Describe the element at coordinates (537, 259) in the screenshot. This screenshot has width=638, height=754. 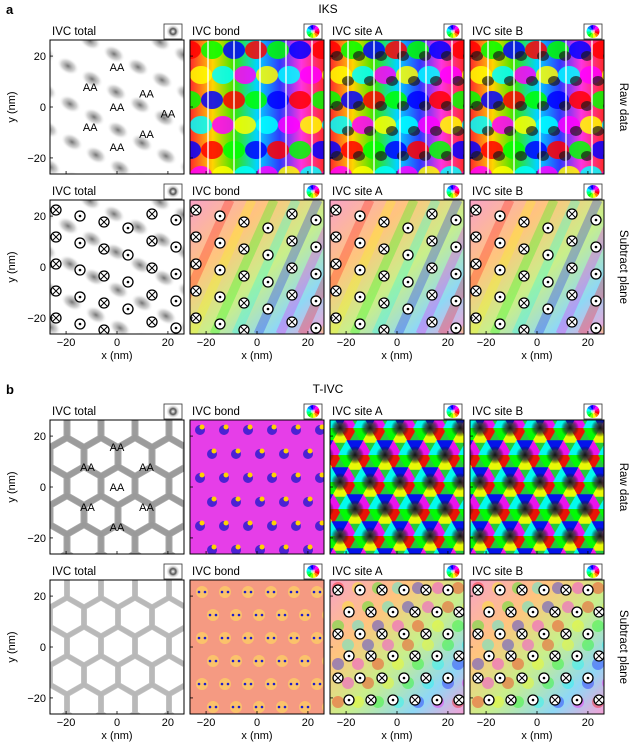
I see `panel-0-1-3: IVC site B` at that location.